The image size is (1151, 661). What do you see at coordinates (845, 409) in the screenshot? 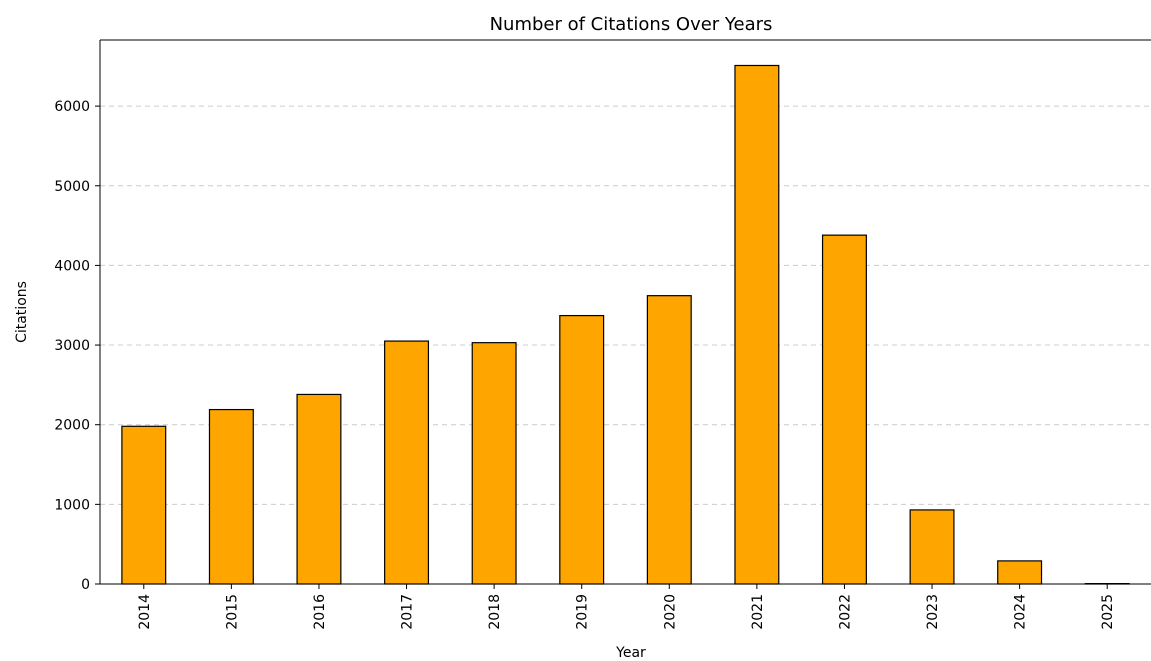
I see `bar-2022` at bounding box center [845, 409].